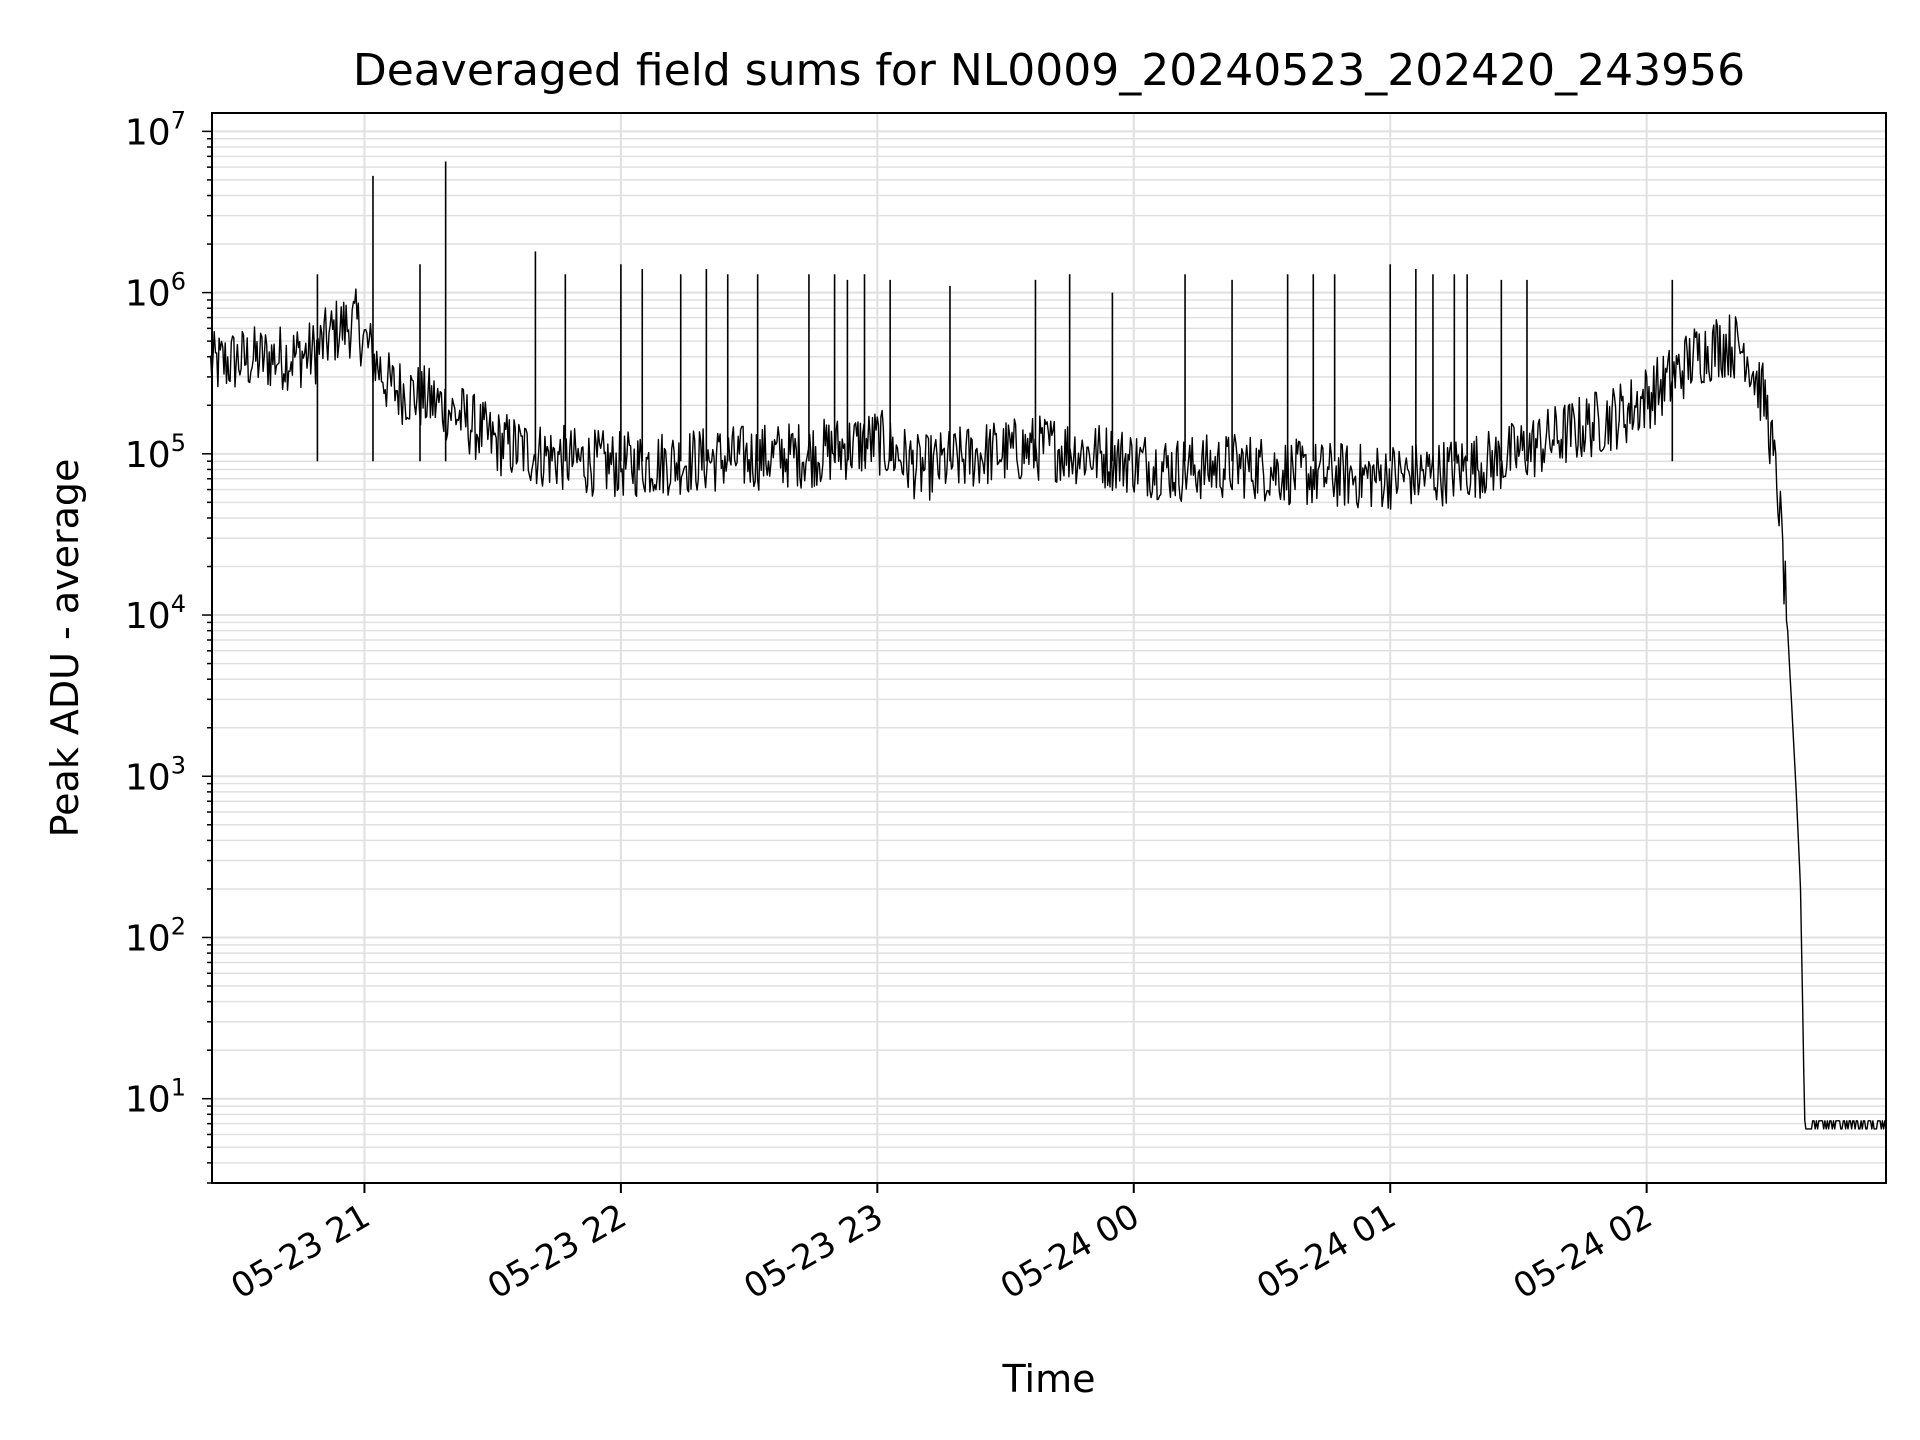 The image size is (1920, 1440). What do you see at coordinates (1049, 1379) in the screenshot?
I see `x-axis-label: Time` at bounding box center [1049, 1379].